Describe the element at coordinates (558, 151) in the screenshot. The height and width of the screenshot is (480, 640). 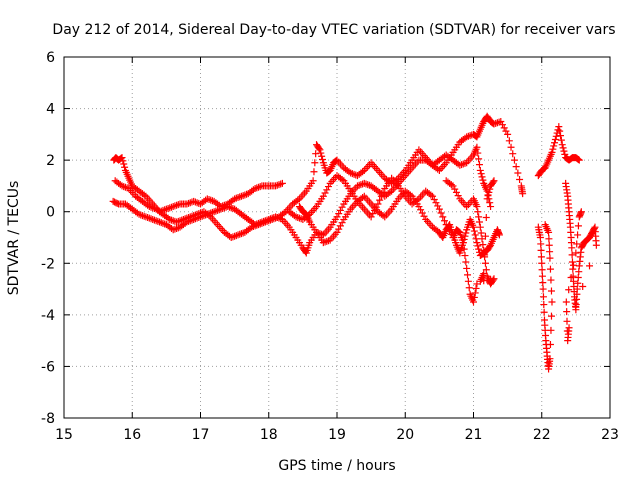
I see `series-trace-g` at that location.